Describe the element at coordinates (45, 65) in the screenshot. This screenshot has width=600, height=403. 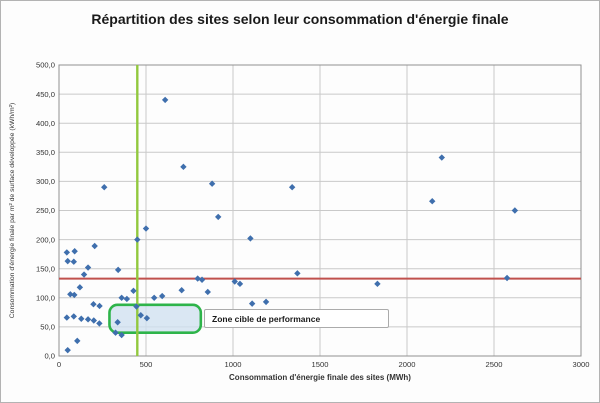
I see `y-tick-label: 500,0` at that location.